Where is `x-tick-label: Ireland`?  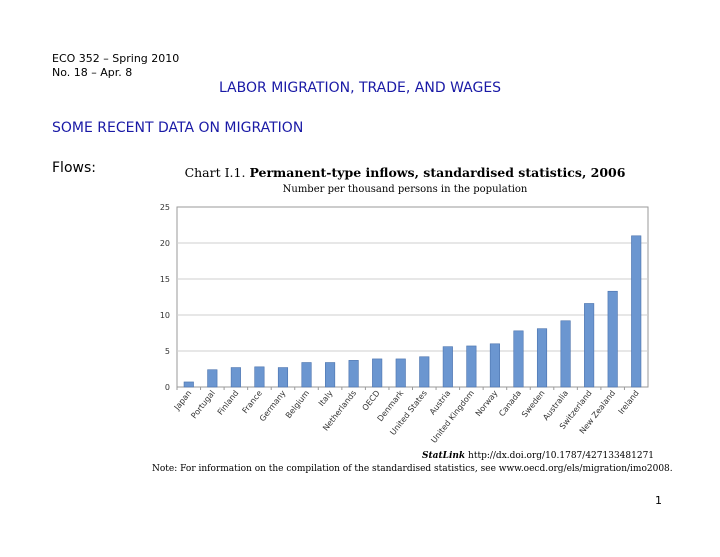
x-tick-label: Ireland is located at coordinates (629, 402).